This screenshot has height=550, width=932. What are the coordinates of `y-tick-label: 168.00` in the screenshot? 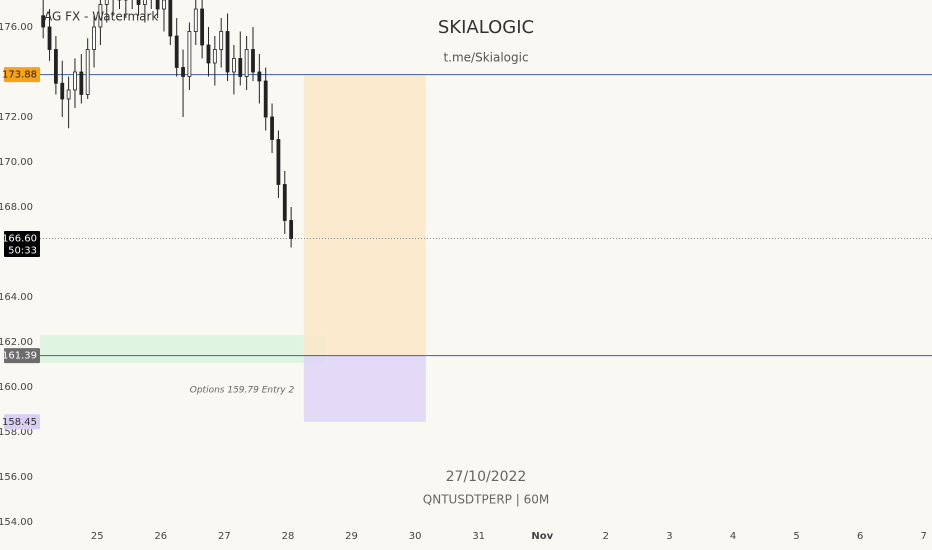 It's located at (16, 207).